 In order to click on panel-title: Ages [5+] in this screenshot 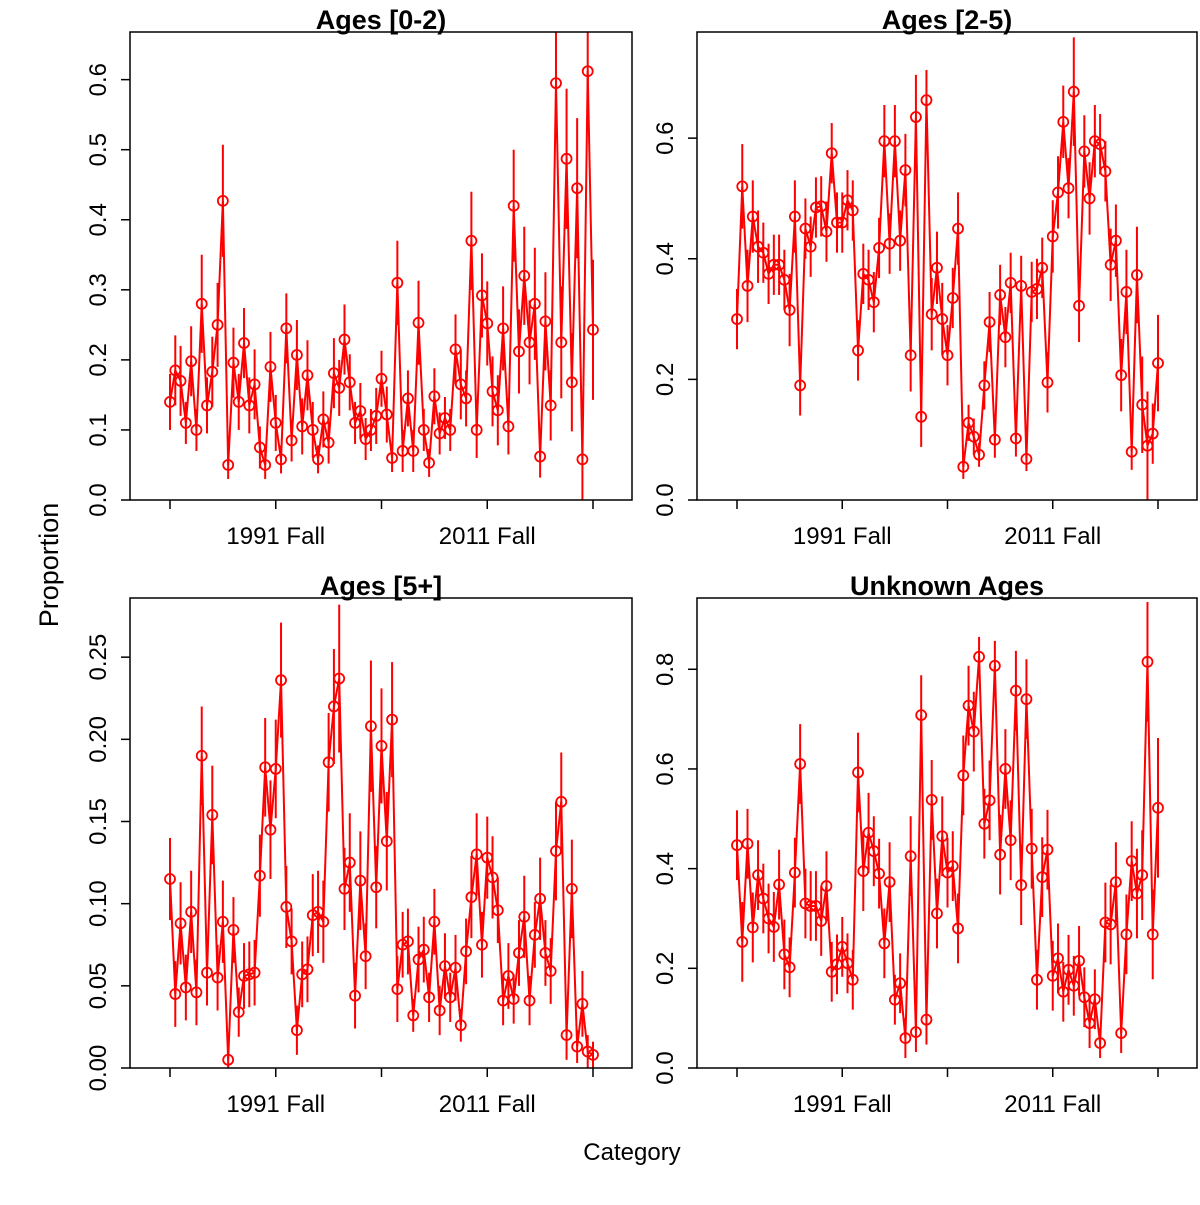, I will do `click(381, 586)`.